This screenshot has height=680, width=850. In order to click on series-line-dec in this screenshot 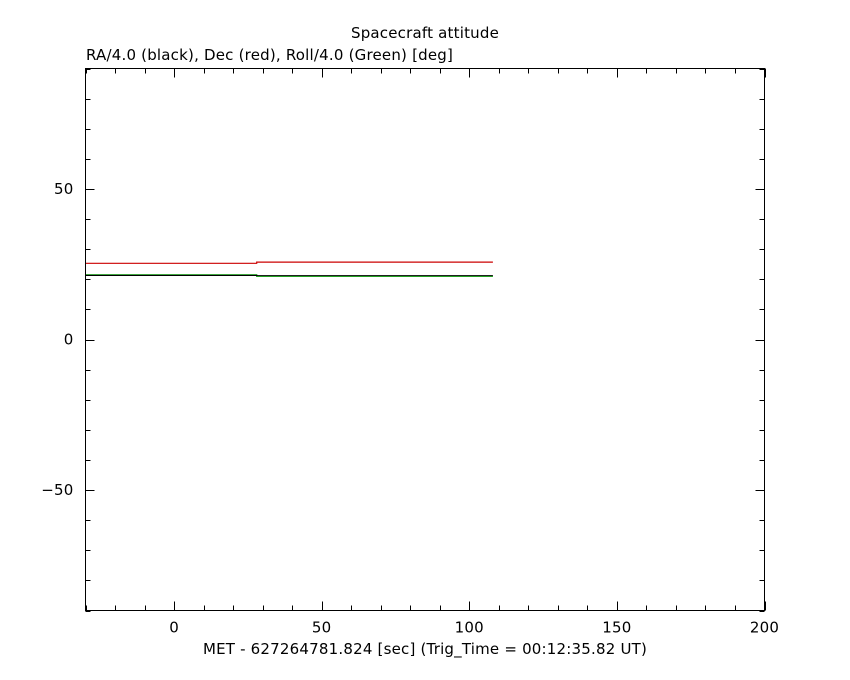, I will do `click(289, 262)`.